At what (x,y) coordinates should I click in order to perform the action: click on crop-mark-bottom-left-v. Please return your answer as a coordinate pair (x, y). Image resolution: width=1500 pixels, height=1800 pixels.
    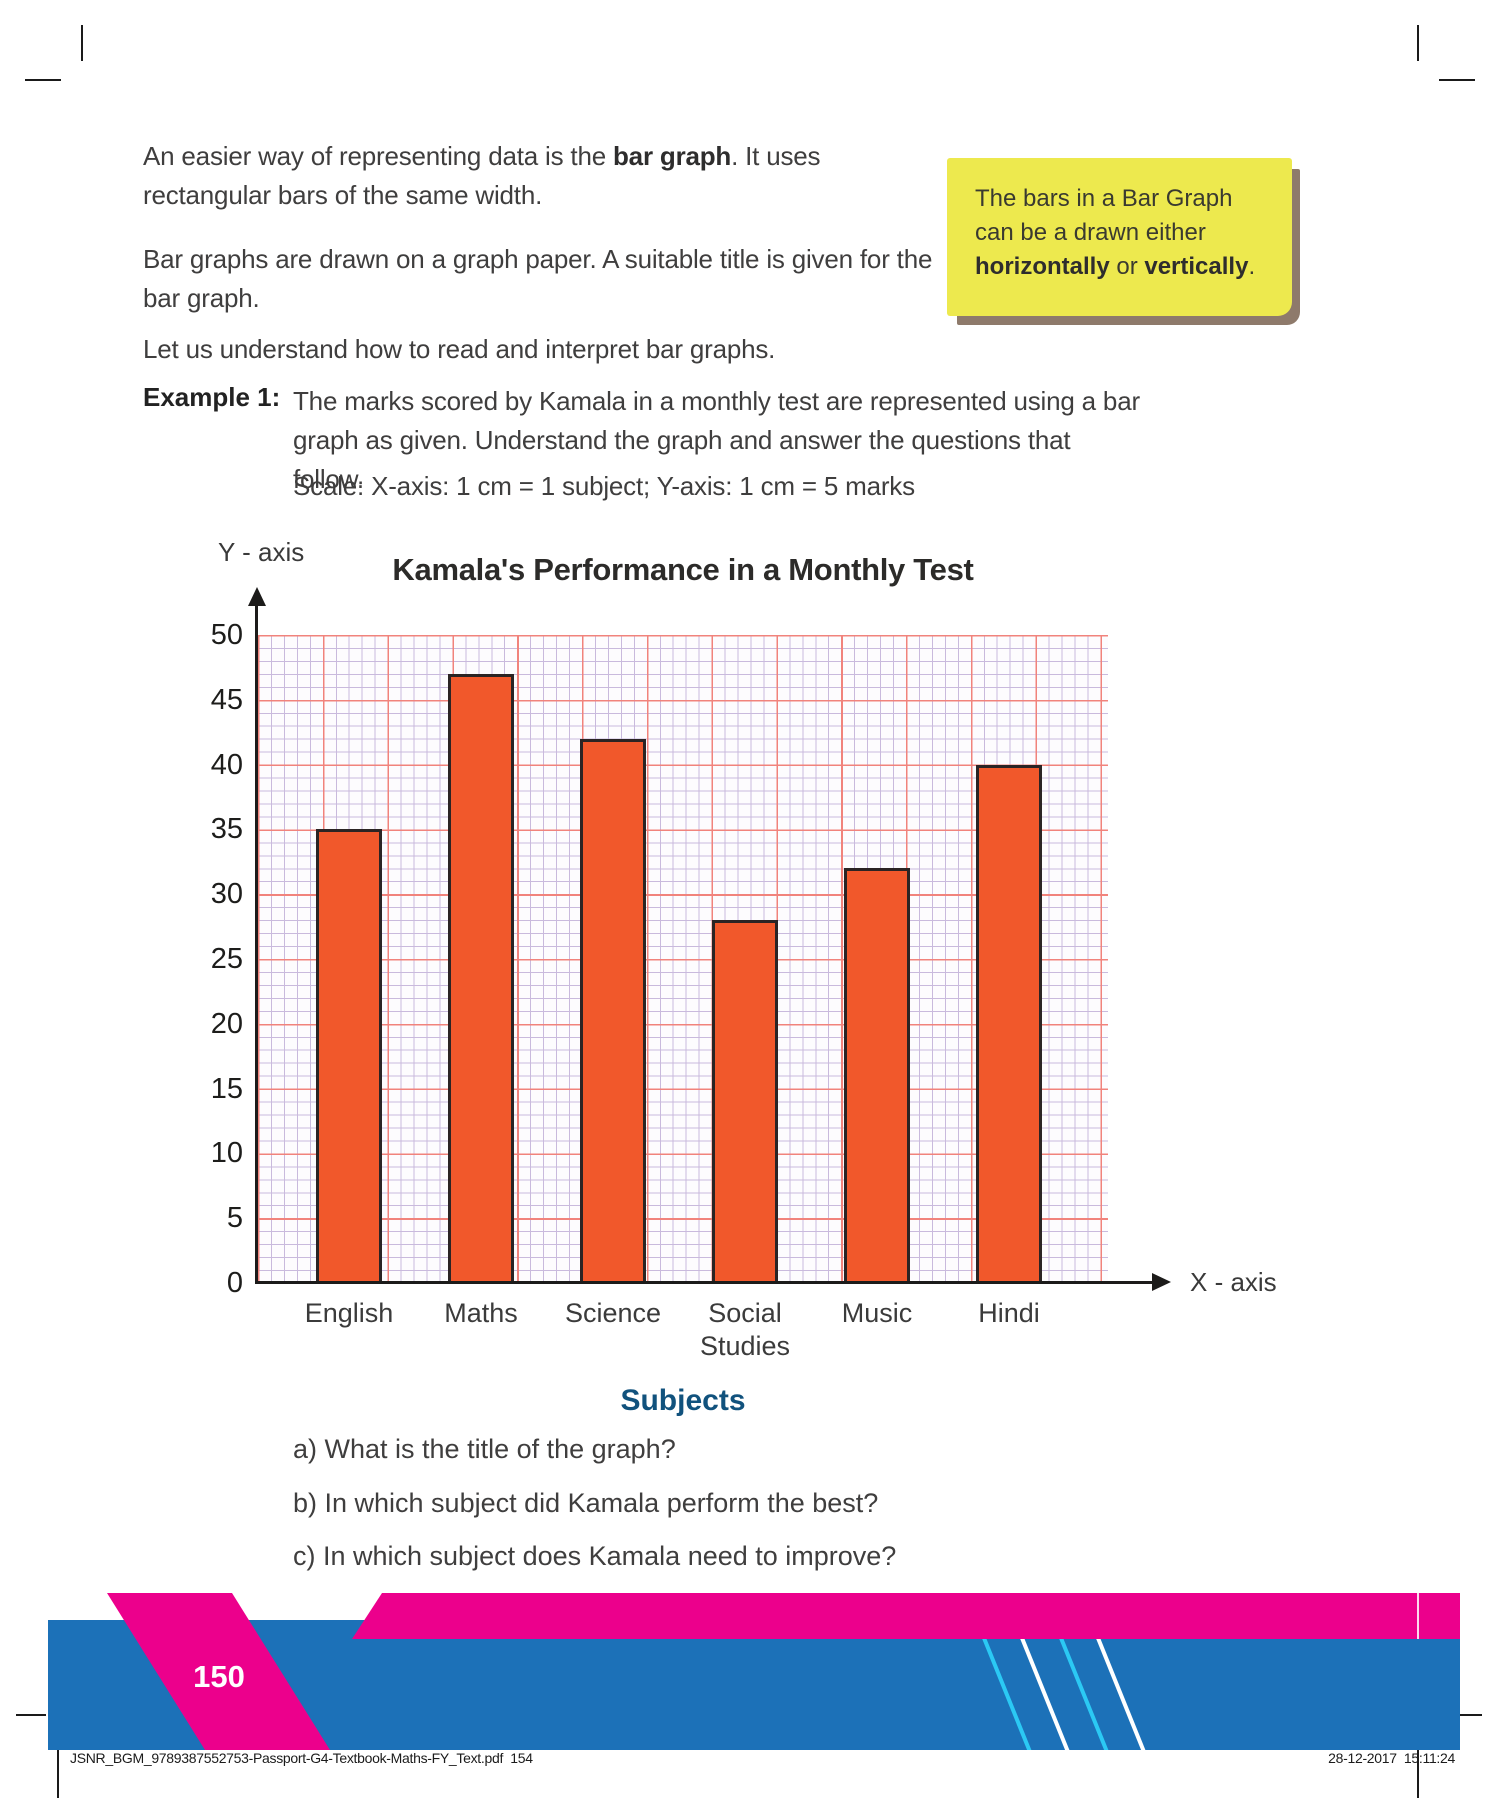
    Looking at the image, I should click on (58, 1767).